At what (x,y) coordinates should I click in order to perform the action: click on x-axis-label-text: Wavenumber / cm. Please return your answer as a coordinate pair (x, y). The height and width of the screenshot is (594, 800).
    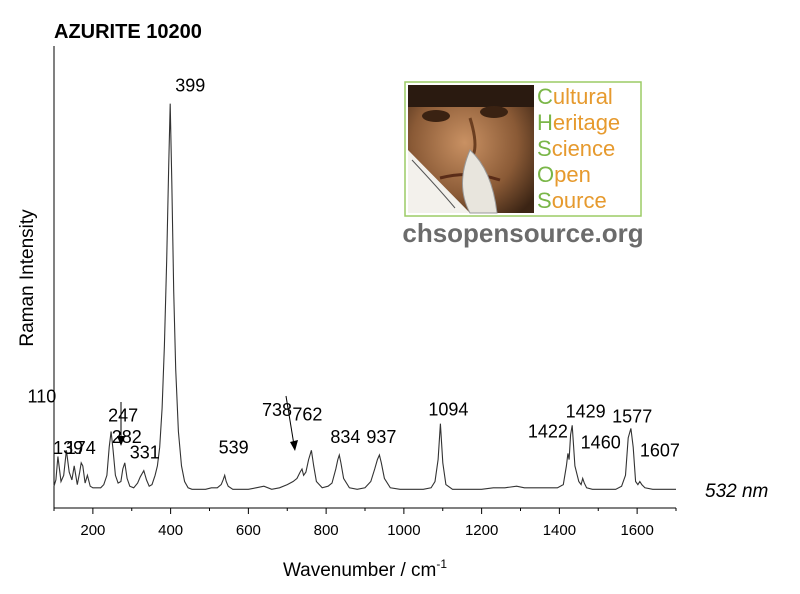
    Looking at the image, I should click on (359, 570).